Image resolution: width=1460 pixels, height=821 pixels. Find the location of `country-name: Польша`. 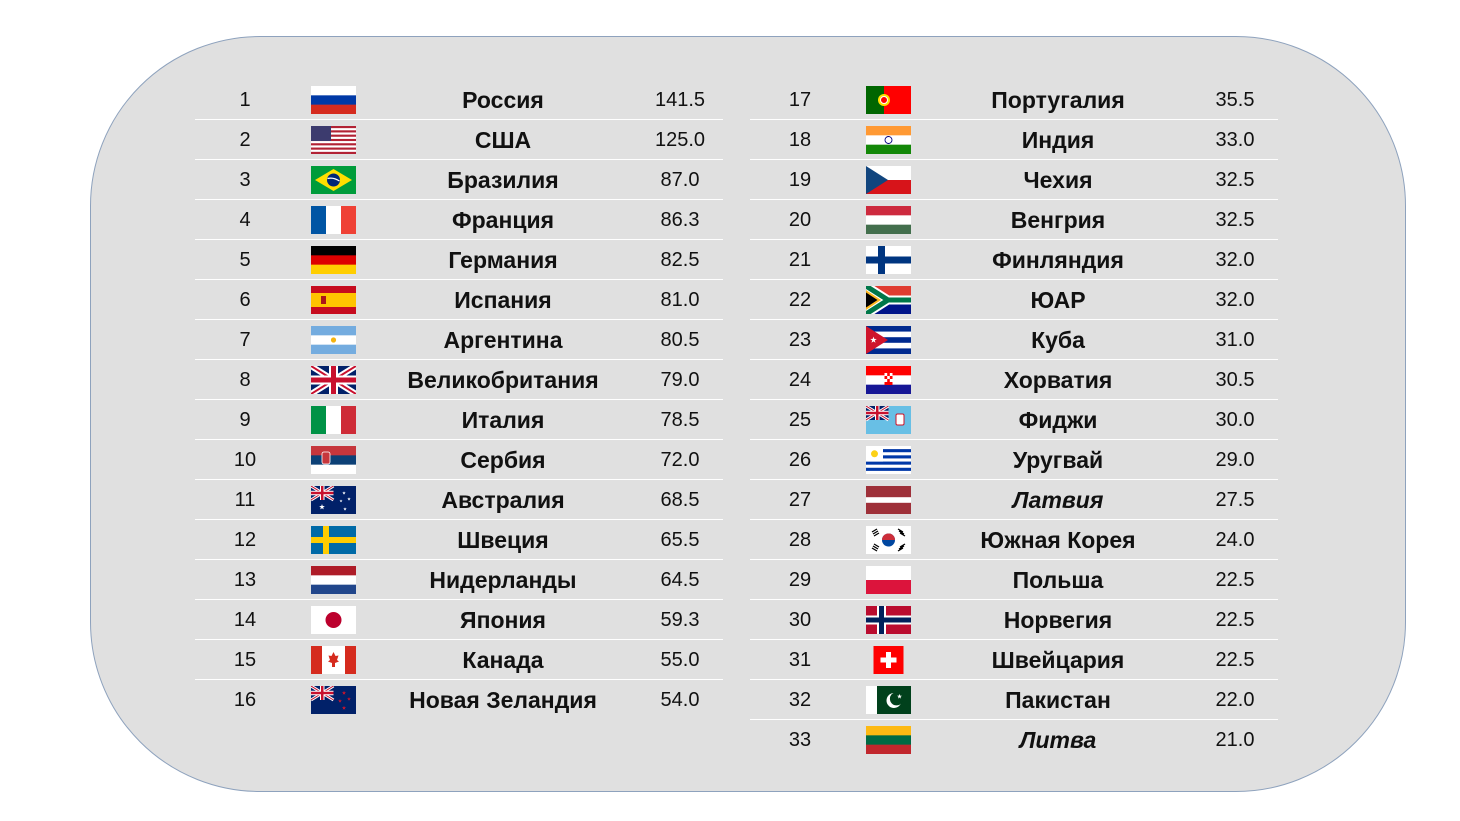

country-name: Польша is located at coordinates (1058, 580).